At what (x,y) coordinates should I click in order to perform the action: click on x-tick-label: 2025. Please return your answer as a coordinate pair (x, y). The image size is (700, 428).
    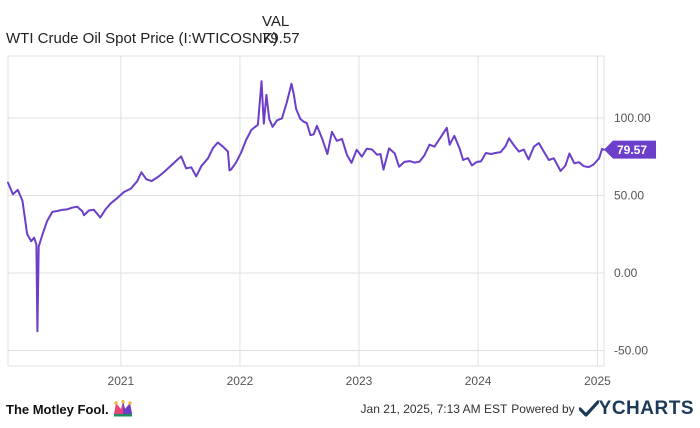
    Looking at the image, I should click on (597, 381).